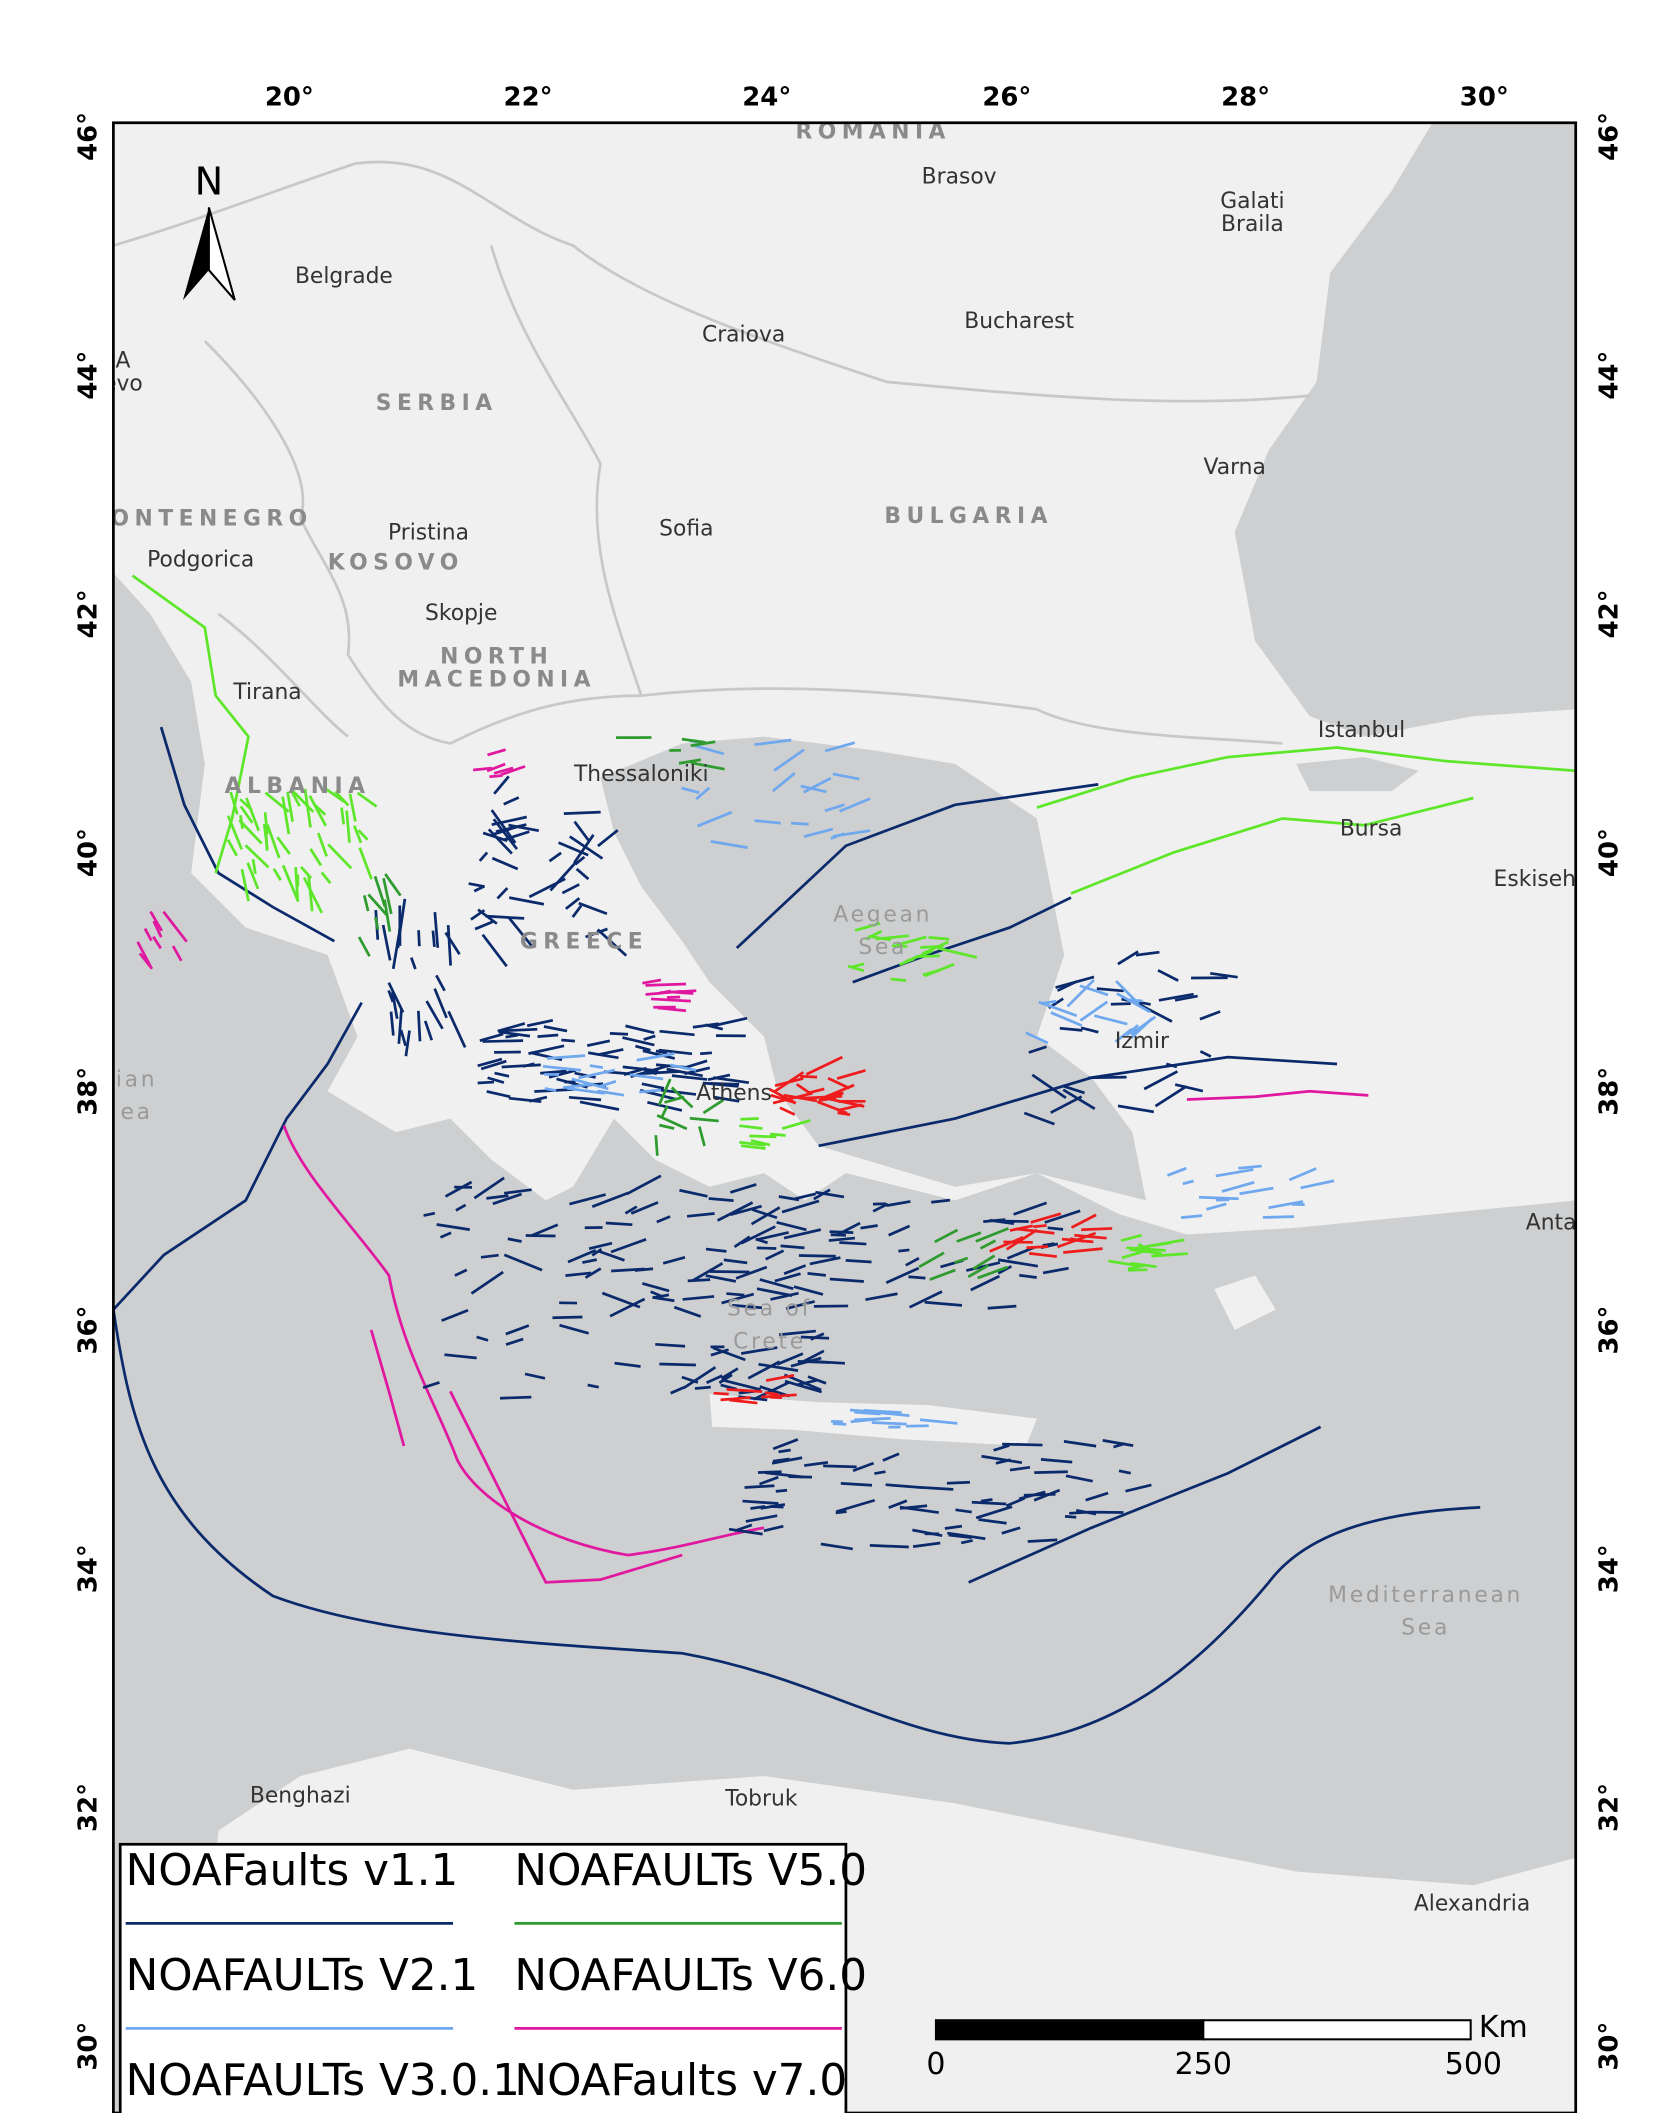 The height and width of the screenshot is (2113, 1655). Describe the element at coordinates (584, 942) in the screenshot. I see `place-label: GREECE` at that location.